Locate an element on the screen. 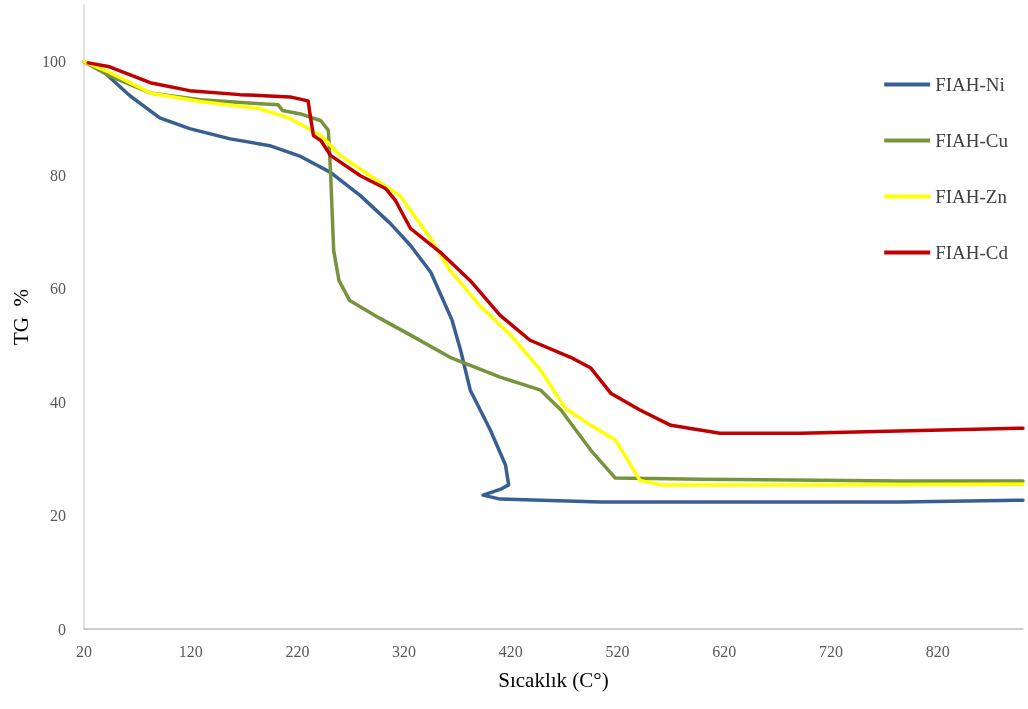 Image resolution: width=1028 pixels, height=709 pixels. x-tick-label: 320 is located at coordinates (404, 651).